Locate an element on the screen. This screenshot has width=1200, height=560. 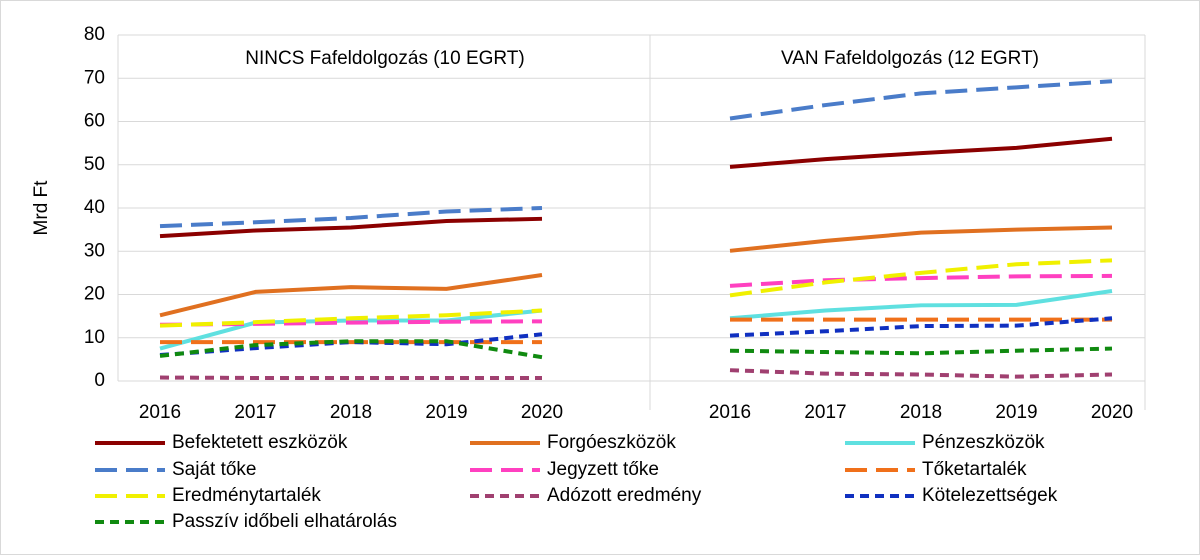
y-tick-label: 70 is located at coordinates (94, 77).